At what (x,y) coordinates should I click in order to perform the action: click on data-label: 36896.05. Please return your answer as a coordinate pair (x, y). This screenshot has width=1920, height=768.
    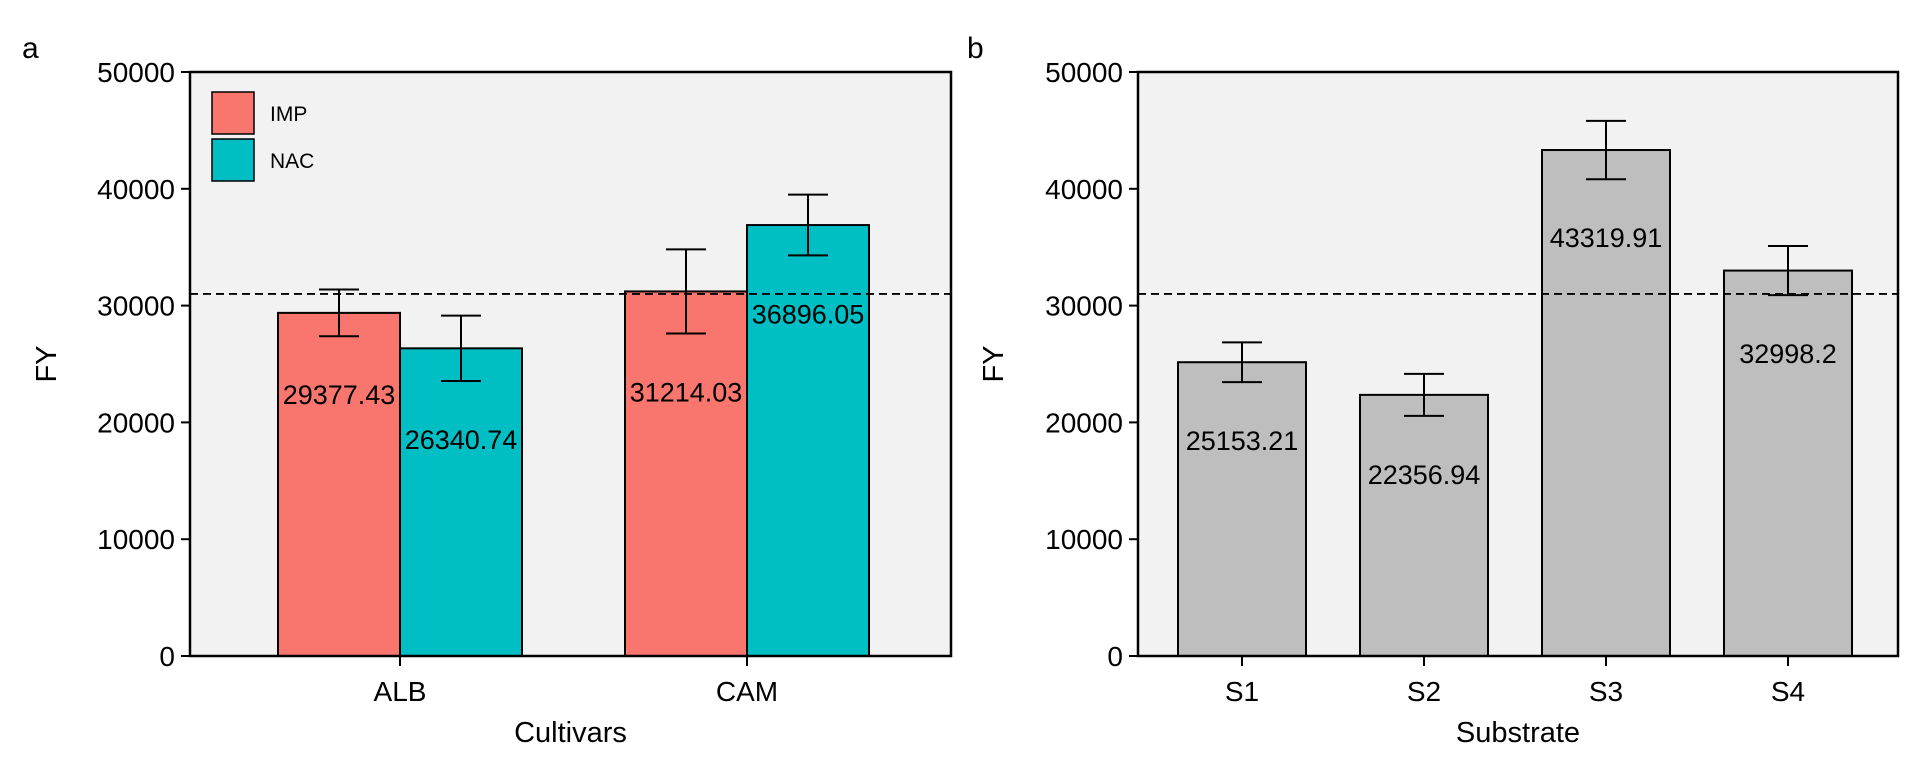
    Looking at the image, I should click on (808, 314).